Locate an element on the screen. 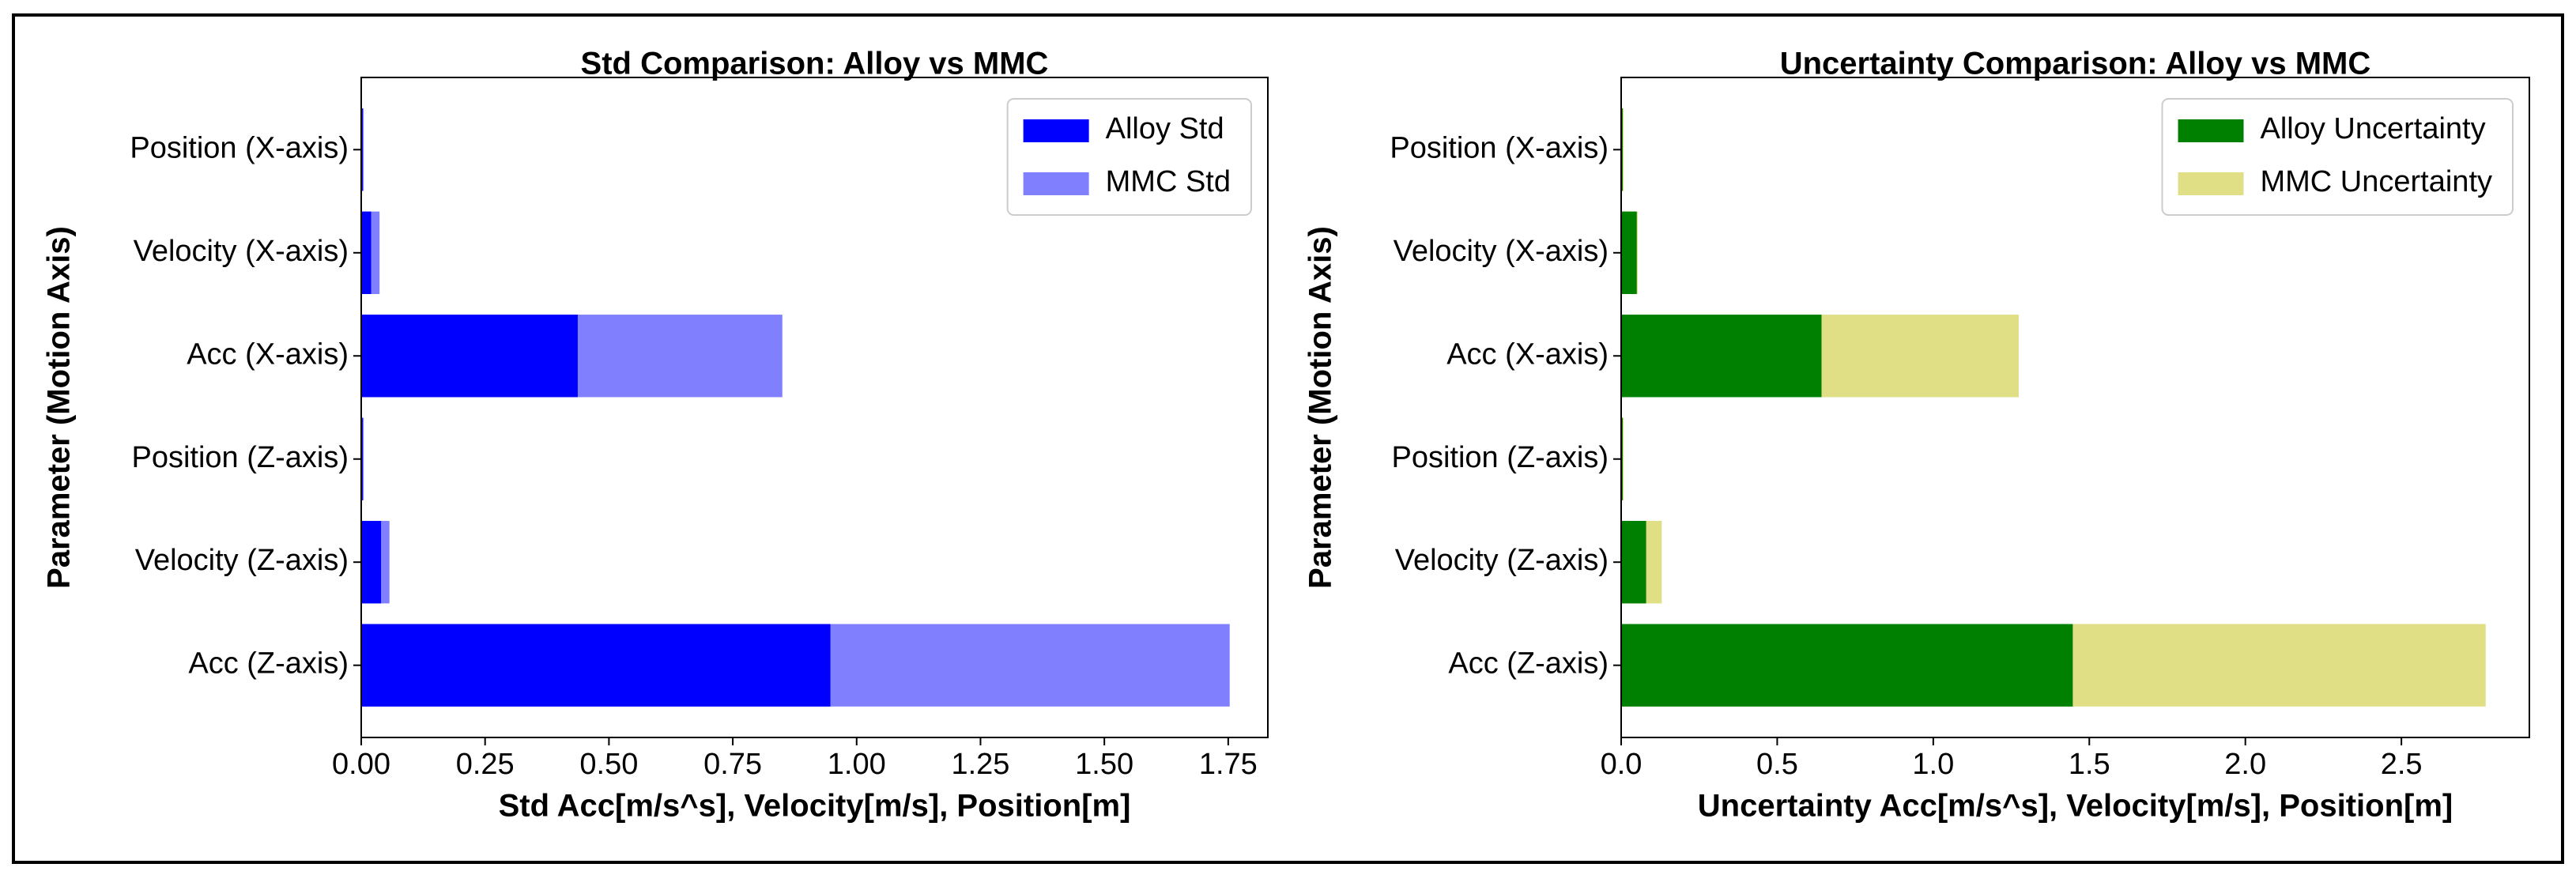  x-tick-label: 0.75 is located at coordinates (732, 764).